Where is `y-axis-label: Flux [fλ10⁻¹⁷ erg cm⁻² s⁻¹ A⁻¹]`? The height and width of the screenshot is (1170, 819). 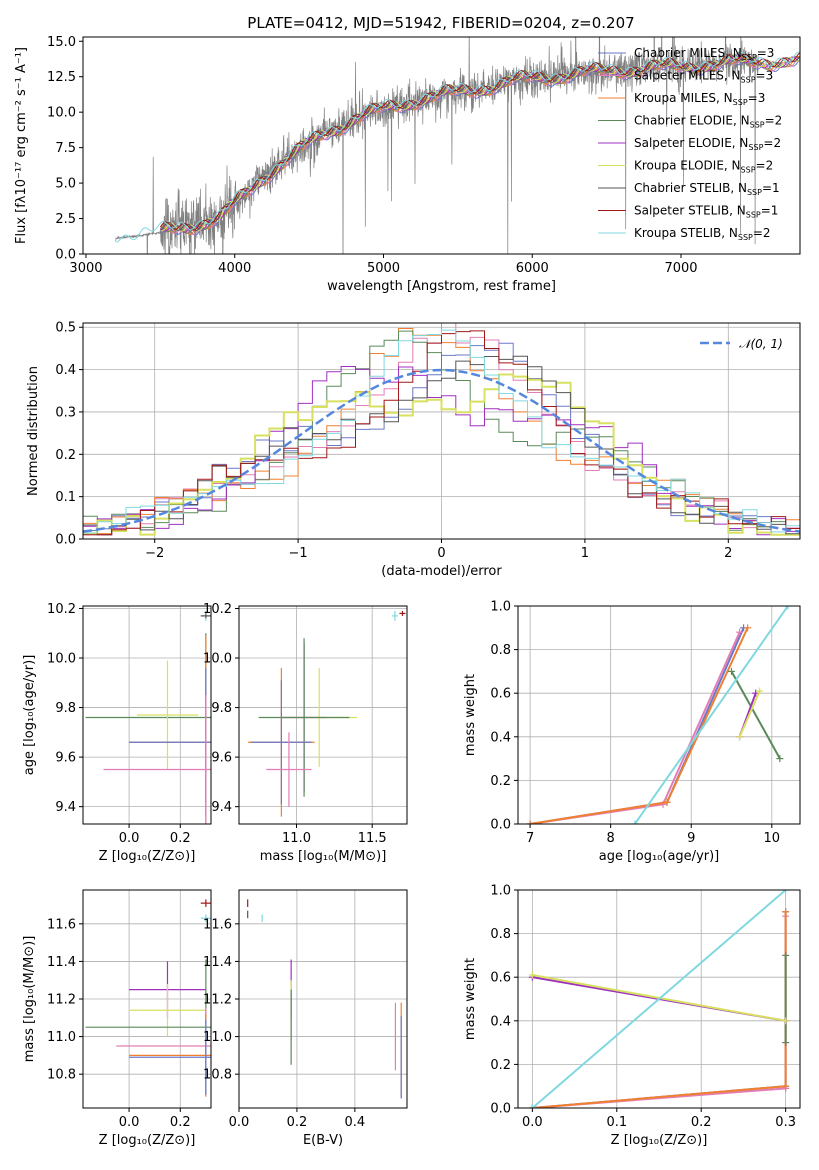
y-axis-label: Flux [fλ10⁻¹⁷ erg cm⁻² s⁻¹ A⁻¹] is located at coordinates (21, 145).